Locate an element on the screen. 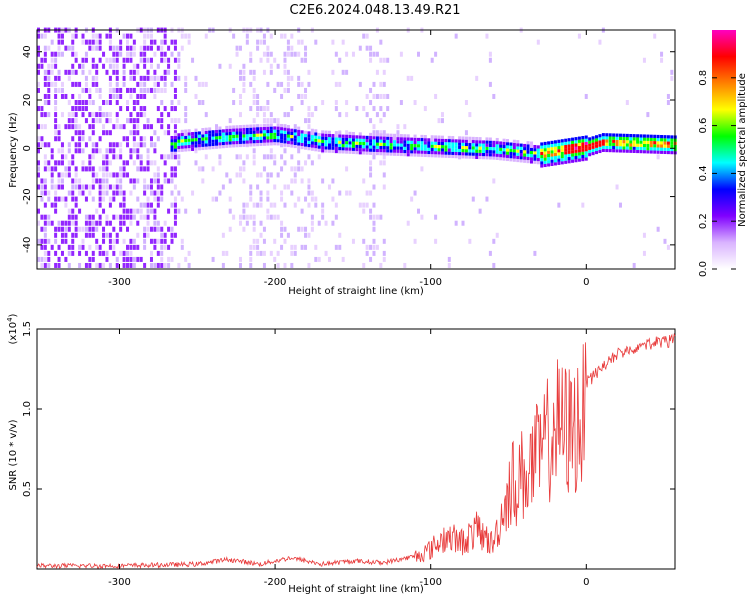 Image resolution: width=750 pixels, height=600 pixels. y-tick-label: -40 is located at coordinates (27, 245).